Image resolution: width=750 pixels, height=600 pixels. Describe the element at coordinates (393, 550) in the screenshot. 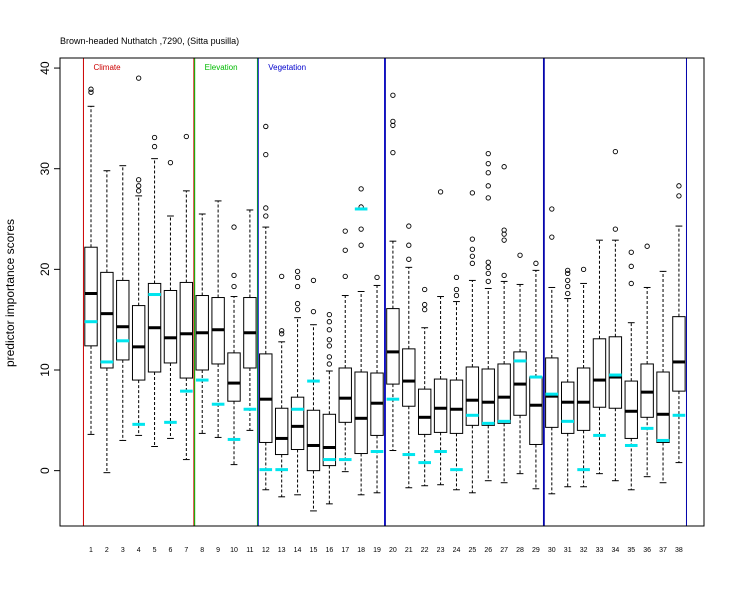

I see `x-tick-label: 20` at that location.